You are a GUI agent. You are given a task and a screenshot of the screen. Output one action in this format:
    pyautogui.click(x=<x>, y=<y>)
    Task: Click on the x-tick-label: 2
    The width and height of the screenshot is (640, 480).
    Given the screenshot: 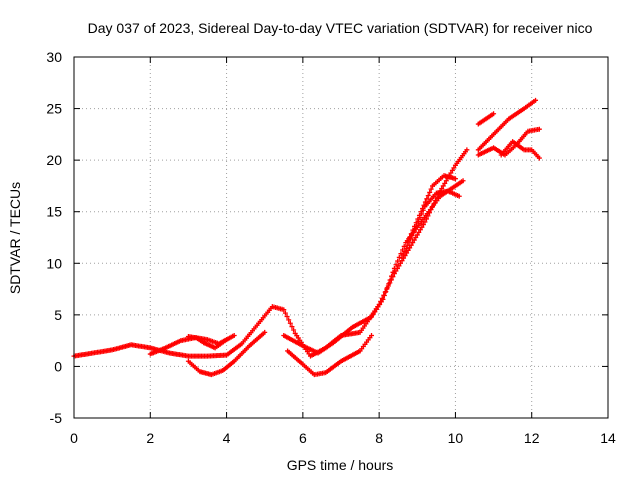 What is the action you would take?
    pyautogui.click(x=150, y=438)
    